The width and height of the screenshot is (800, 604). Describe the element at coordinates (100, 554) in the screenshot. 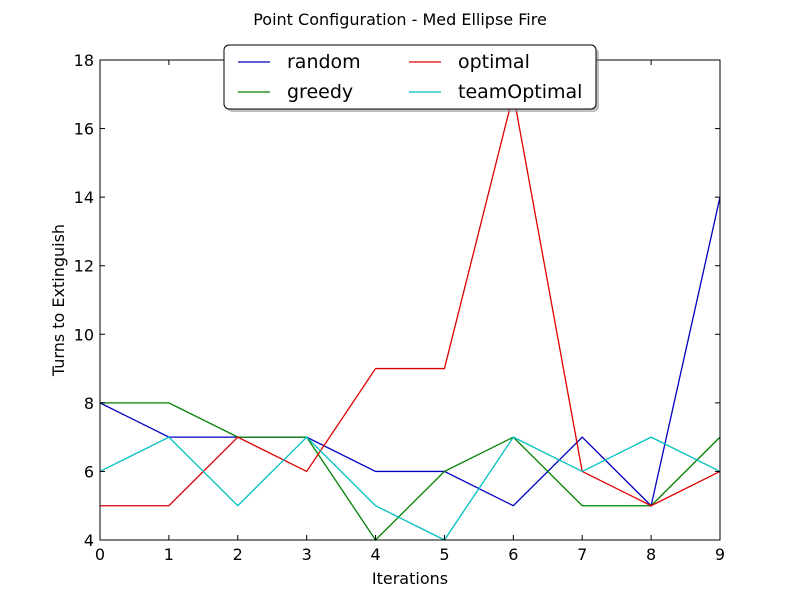

I see `x-tick-label: 0` at that location.